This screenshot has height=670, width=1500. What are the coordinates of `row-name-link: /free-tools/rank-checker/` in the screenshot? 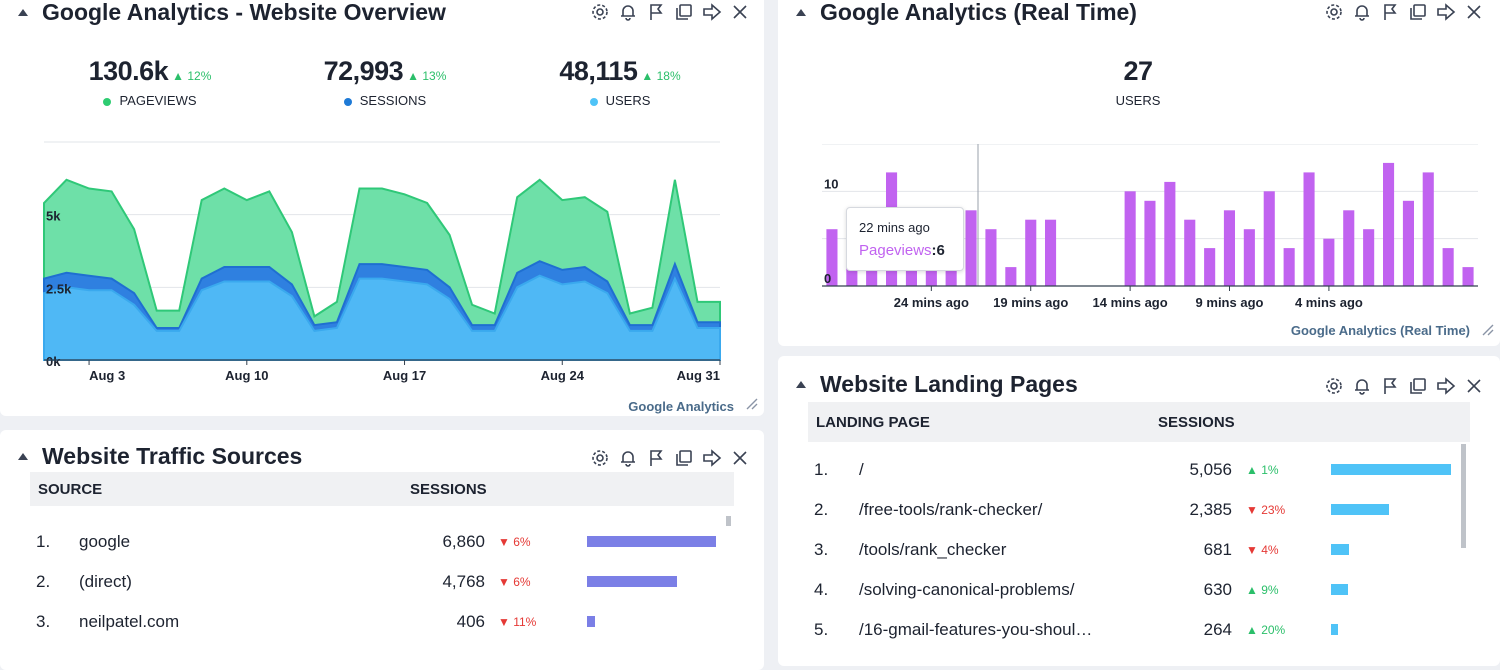 It's located at (951, 509).